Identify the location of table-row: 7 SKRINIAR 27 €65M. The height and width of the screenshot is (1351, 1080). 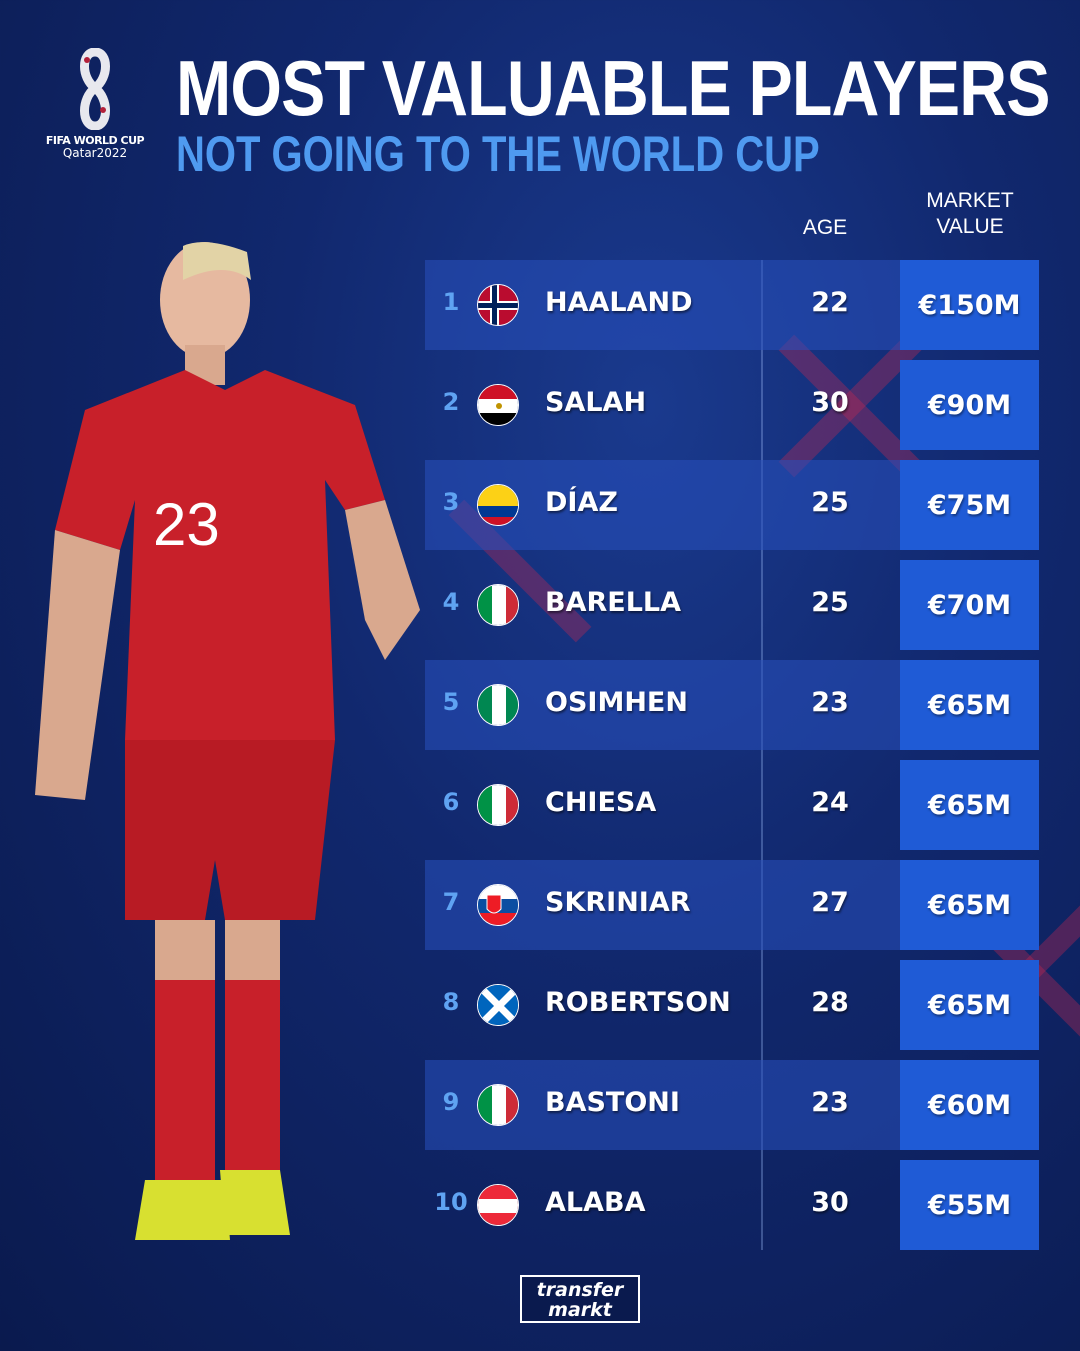
(732, 905).